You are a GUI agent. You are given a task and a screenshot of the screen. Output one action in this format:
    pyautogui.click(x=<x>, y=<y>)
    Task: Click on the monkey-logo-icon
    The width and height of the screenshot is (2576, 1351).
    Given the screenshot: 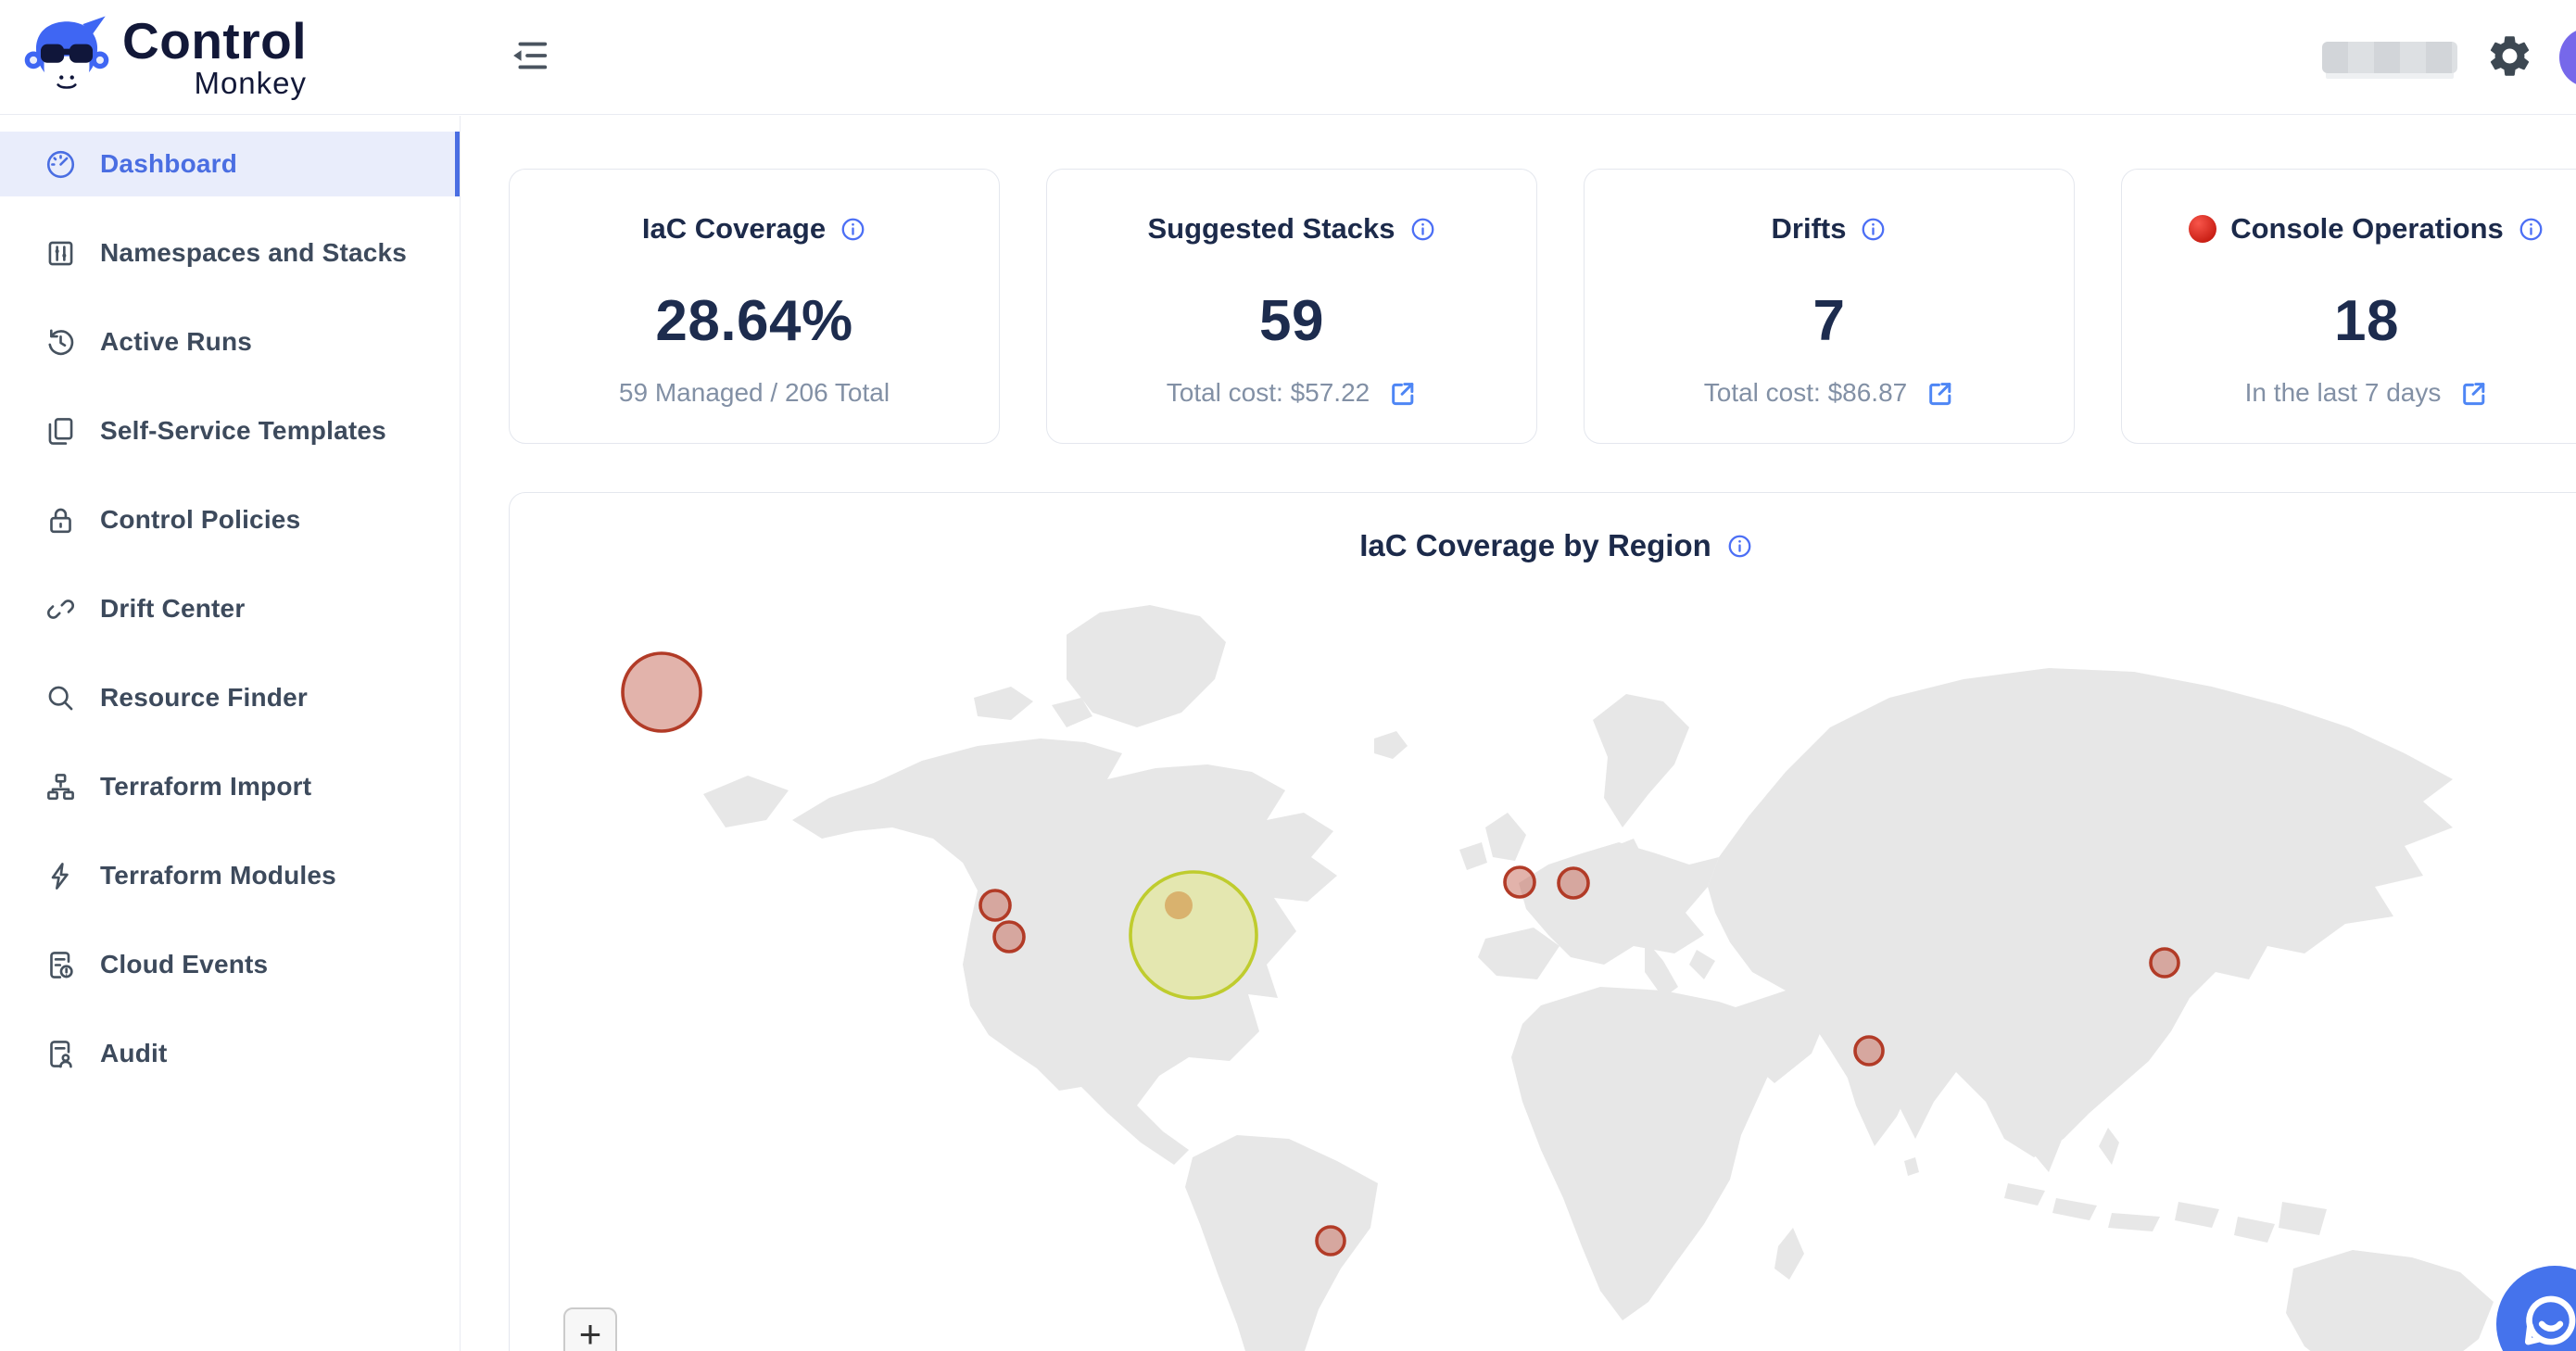 What is the action you would take?
    pyautogui.click(x=66, y=52)
    